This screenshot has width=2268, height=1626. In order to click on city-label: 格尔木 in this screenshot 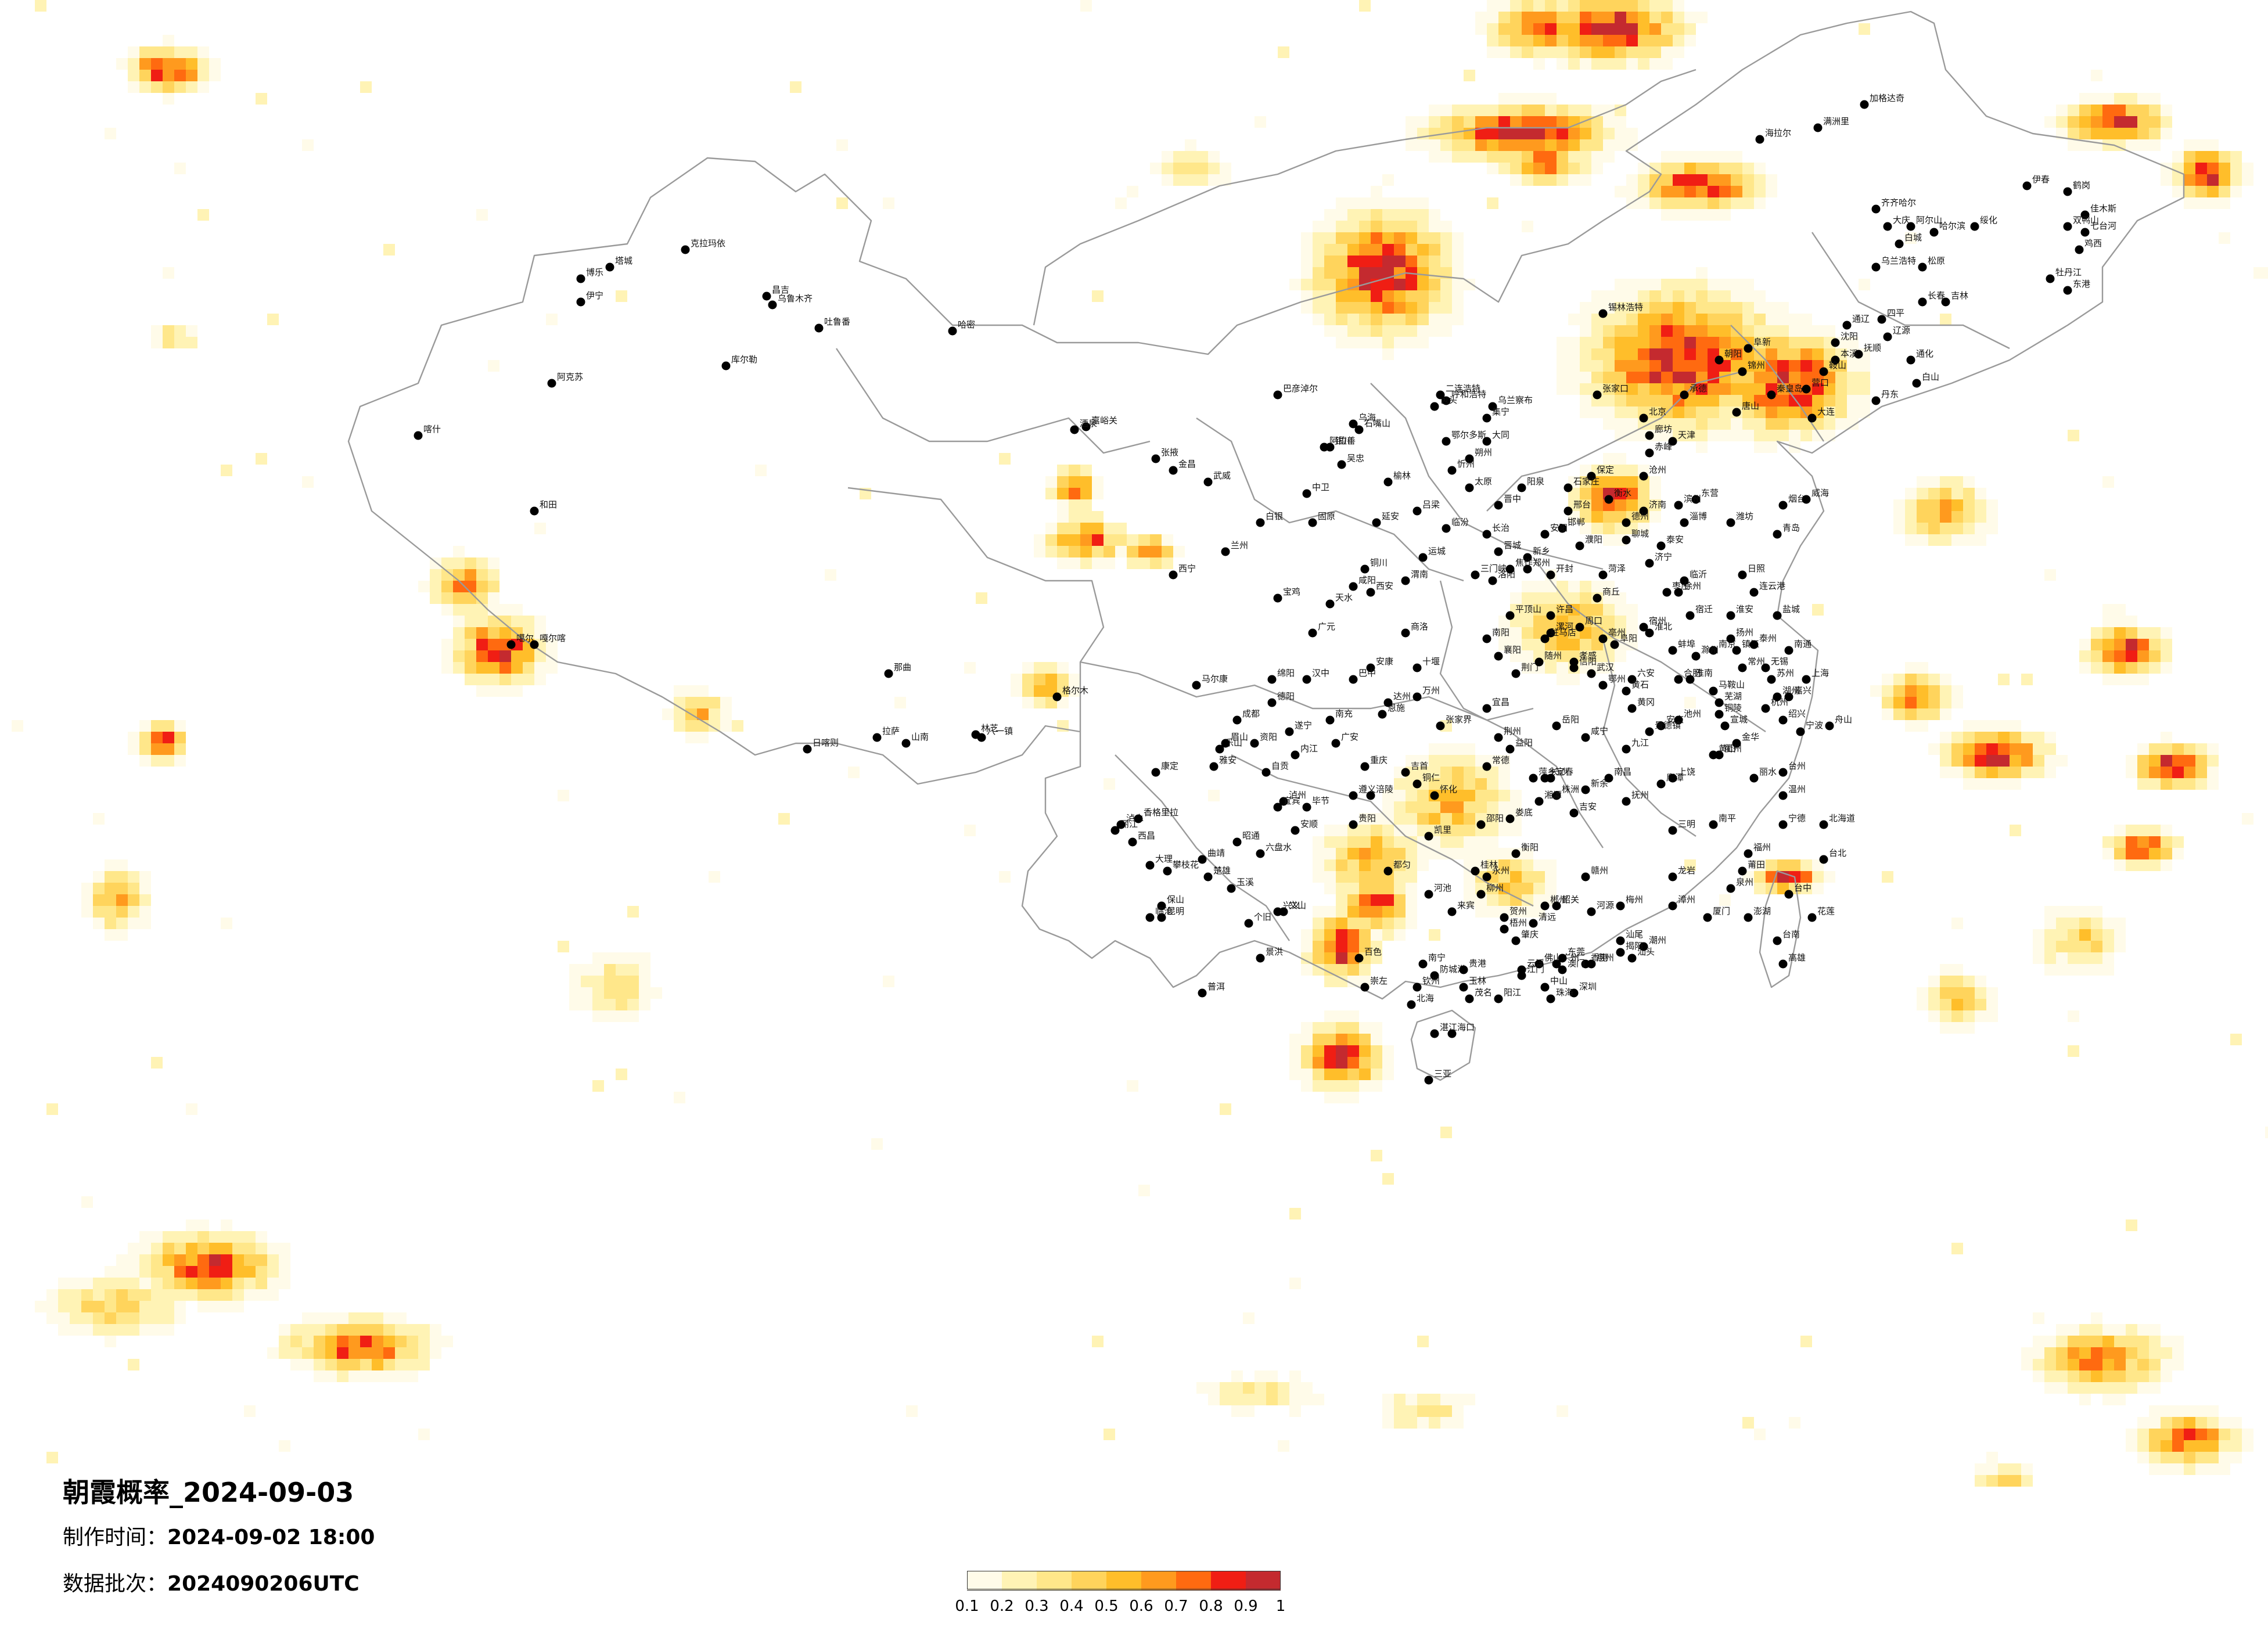, I will do `click(1075, 690)`.